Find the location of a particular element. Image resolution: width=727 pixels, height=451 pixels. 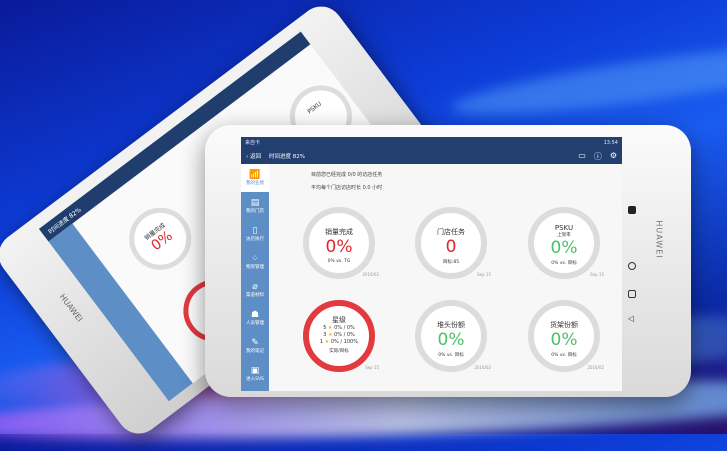

sidebar-item-label: 我的笔记 is located at coordinates (255, 351).